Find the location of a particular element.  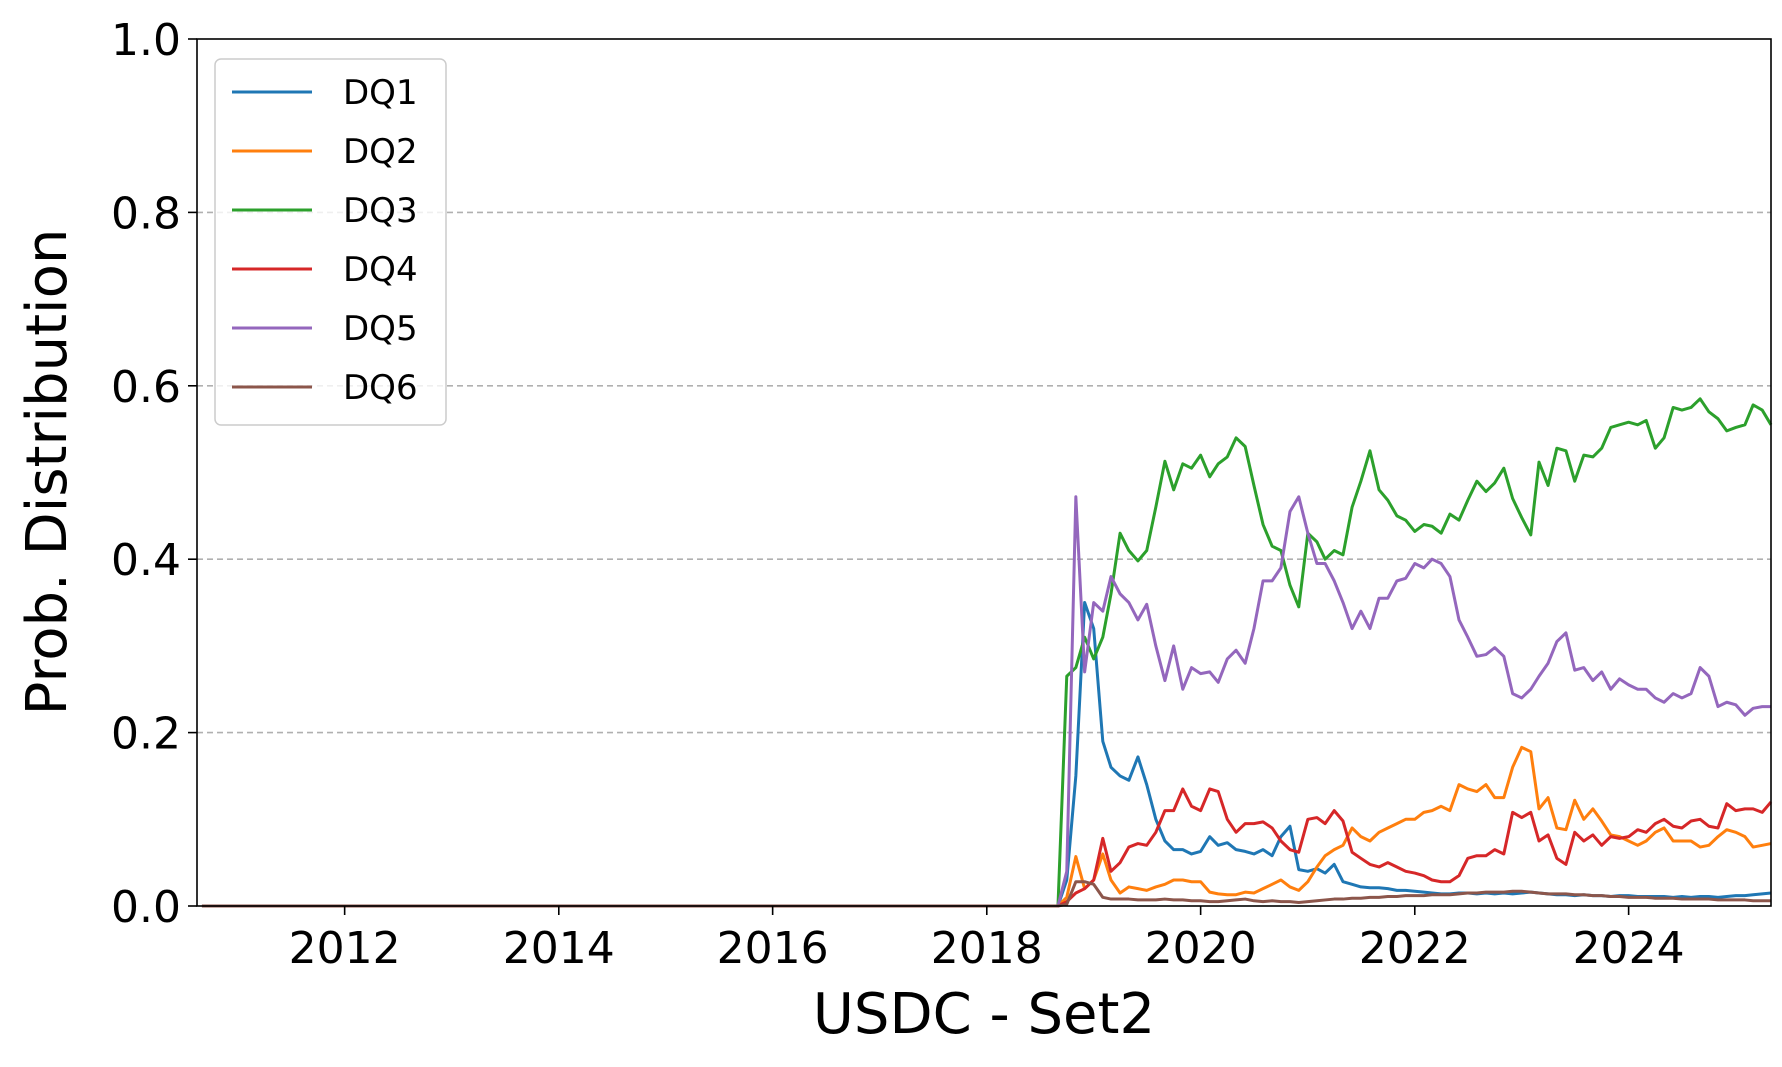

legend-label-dq6: DQ6 is located at coordinates (380, 388).